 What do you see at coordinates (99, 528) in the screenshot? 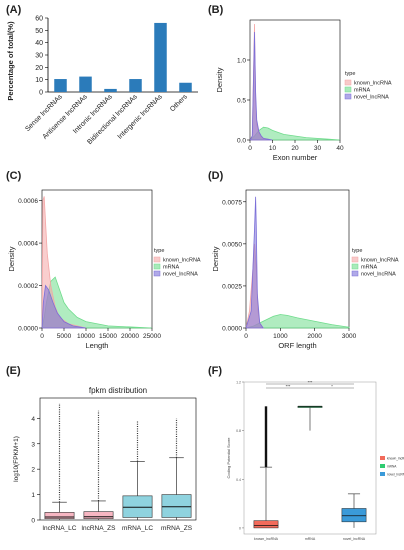
I see `e-x-tick-label: lncRNA_ZS` at bounding box center [99, 528].